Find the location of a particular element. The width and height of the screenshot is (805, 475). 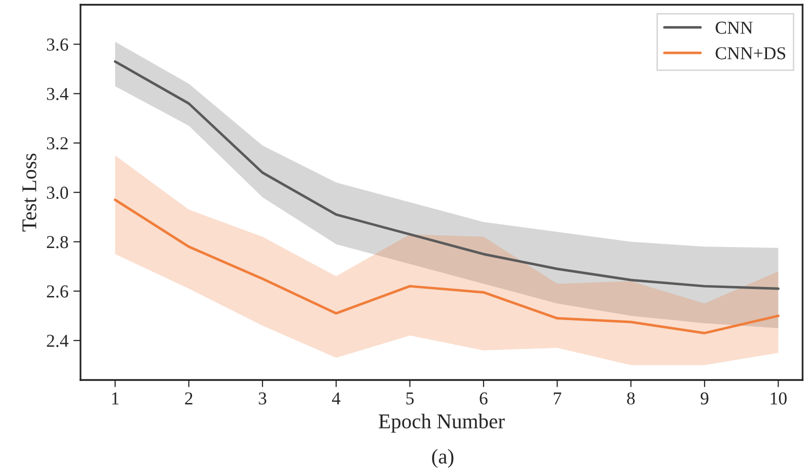

y-tick-label: 2.8 is located at coordinates (57, 242).